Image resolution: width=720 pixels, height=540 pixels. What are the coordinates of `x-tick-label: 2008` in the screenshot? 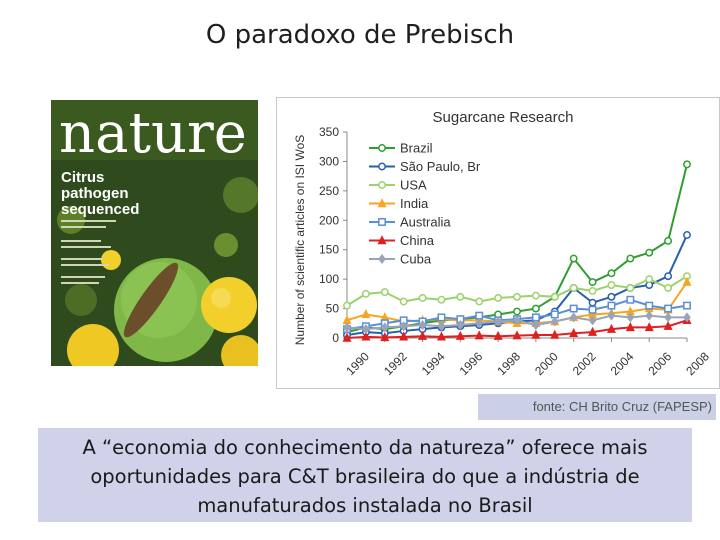 It's located at (697, 363).